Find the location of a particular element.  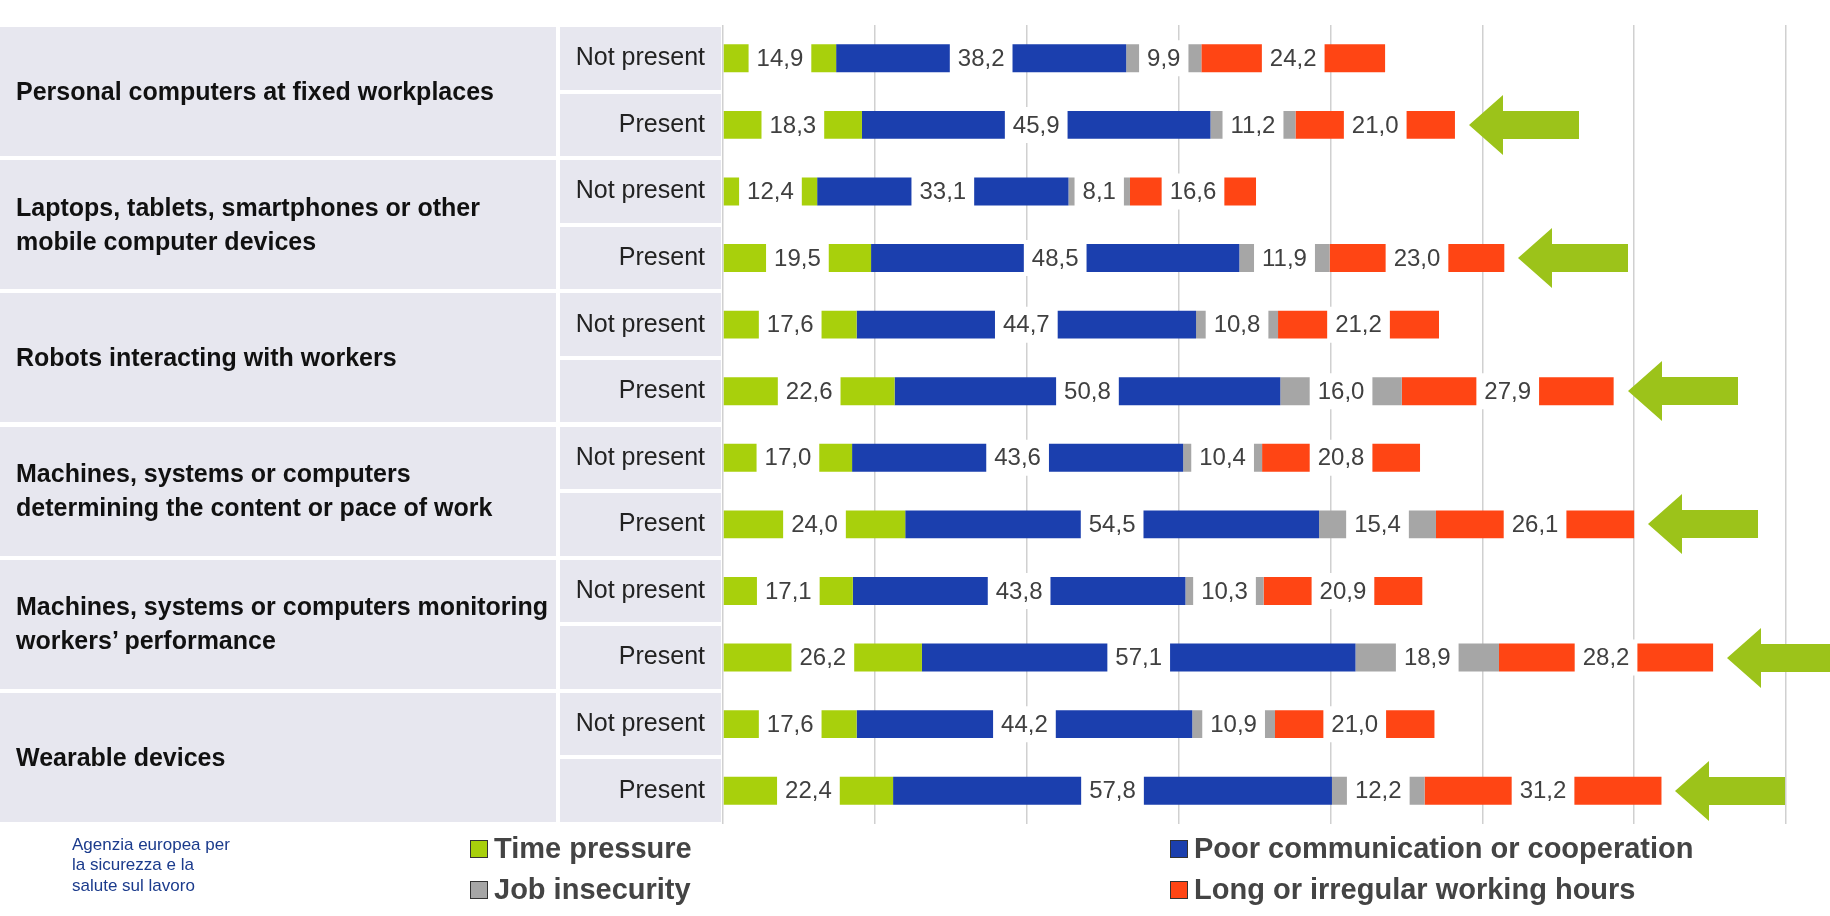

legend-label: Poor communication or cooperation is located at coordinates (1444, 848).